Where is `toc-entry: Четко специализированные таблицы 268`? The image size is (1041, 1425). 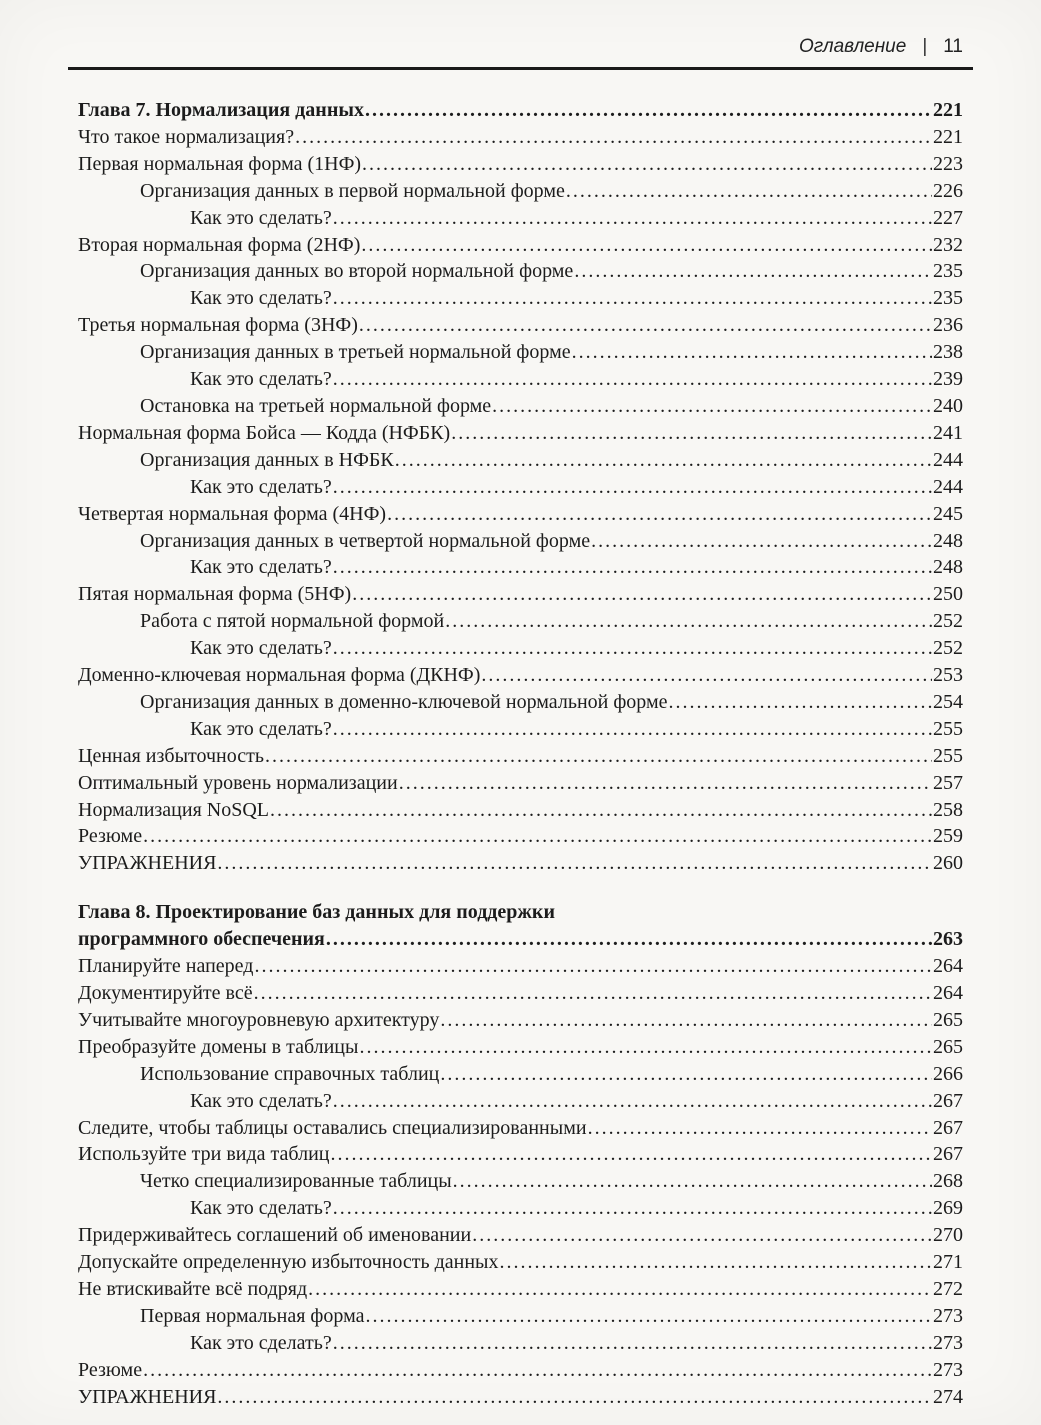
toc-entry: Четко специализированные таблицы 268 is located at coordinates (520, 1181).